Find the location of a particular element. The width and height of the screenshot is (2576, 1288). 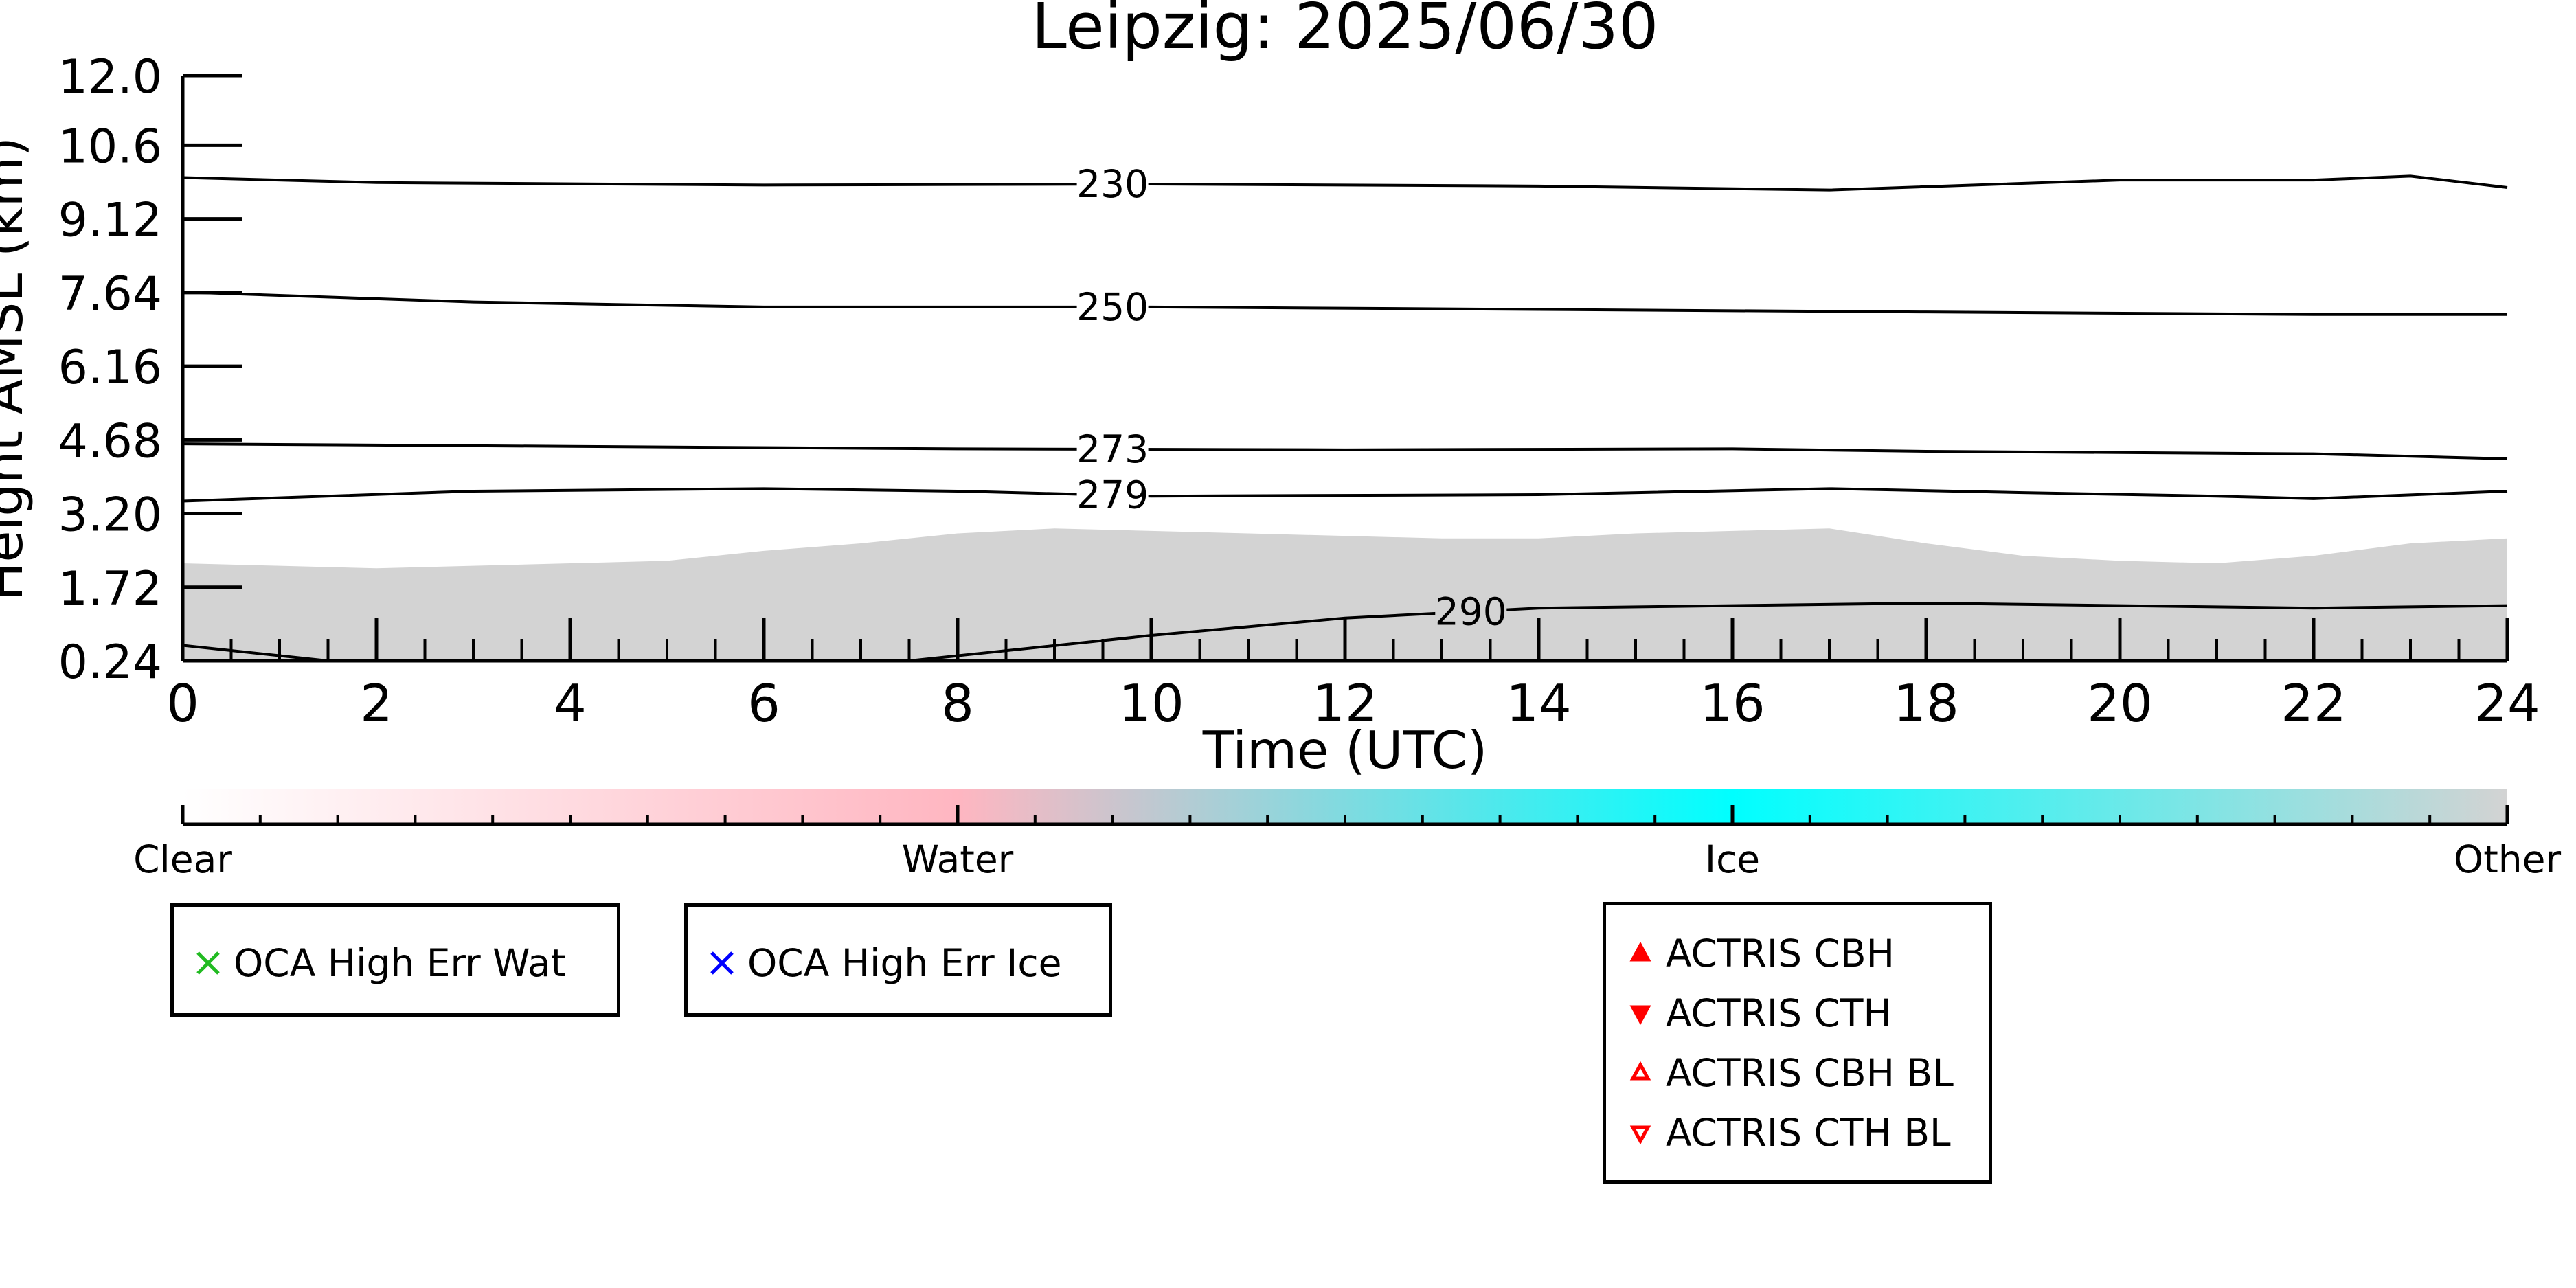

legend-item: ACTRIS CBH is located at coordinates (1759, 953).